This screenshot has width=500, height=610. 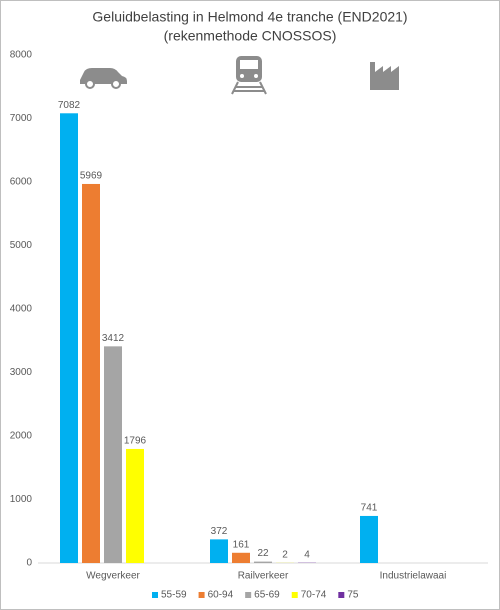 What do you see at coordinates (221, 595) in the screenshot?
I see `legend-label: 60-94` at bounding box center [221, 595].